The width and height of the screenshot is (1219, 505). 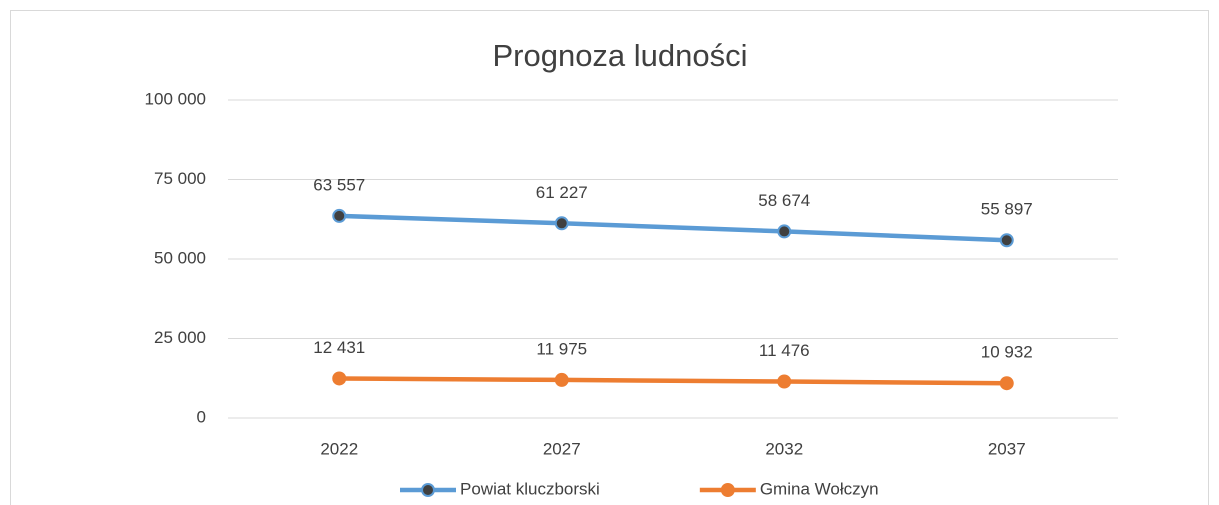 I want to click on data-label: 12 431, so click(x=339, y=347).